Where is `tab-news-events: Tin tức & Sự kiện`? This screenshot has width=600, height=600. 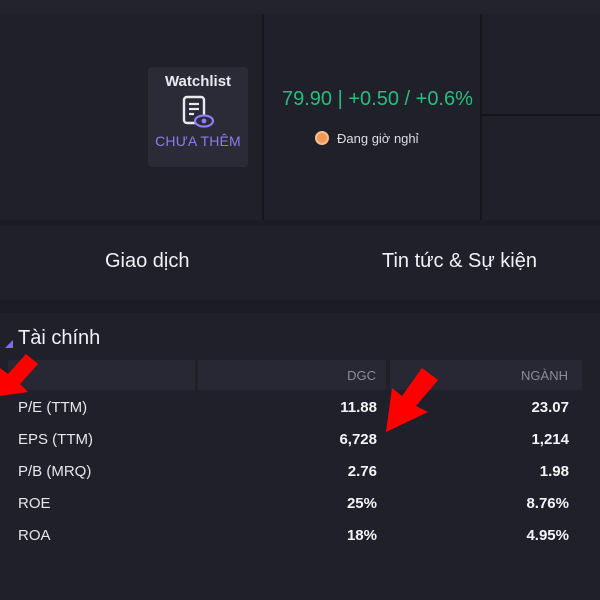 tab-news-events: Tin tức & Sự kiện is located at coordinates (459, 261).